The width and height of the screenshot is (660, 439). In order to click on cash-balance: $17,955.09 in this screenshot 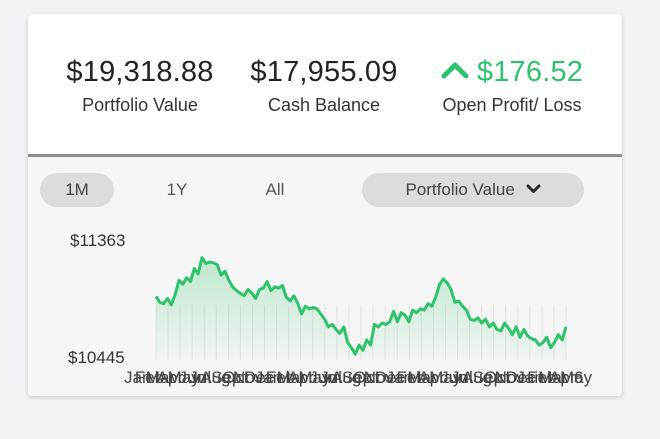, I will do `click(324, 72)`.